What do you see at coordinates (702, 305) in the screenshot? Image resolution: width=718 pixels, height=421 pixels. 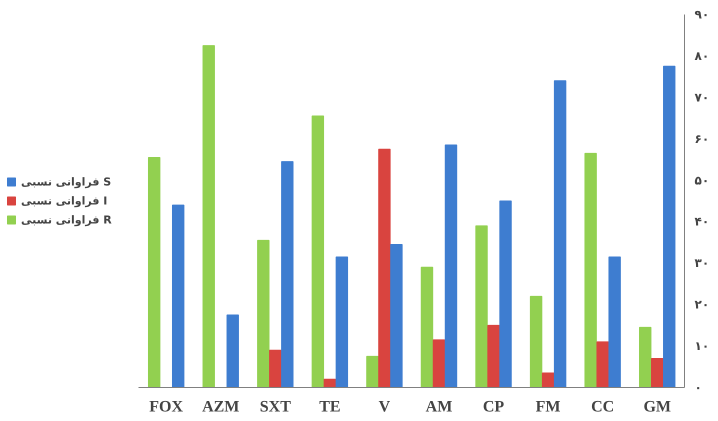 I see `y-tick-label: ۲۰` at bounding box center [702, 305].